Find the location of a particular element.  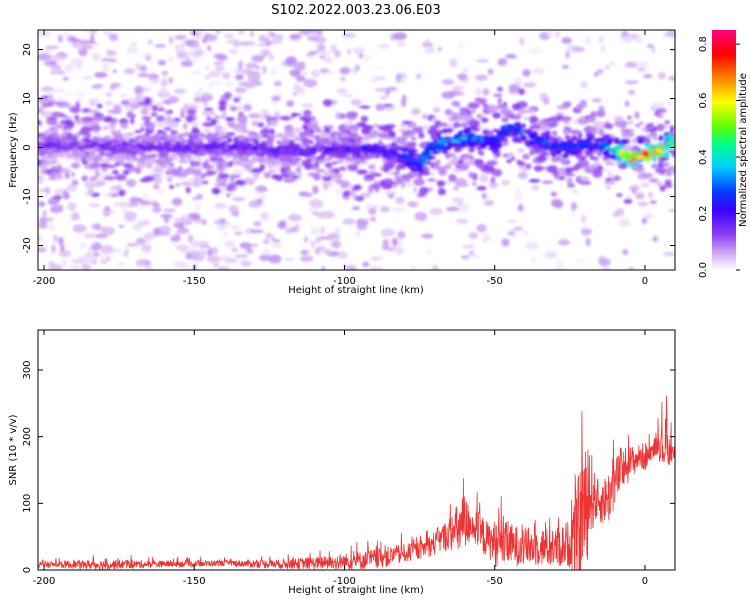

x-tick-label: -100 is located at coordinates (344, 581).